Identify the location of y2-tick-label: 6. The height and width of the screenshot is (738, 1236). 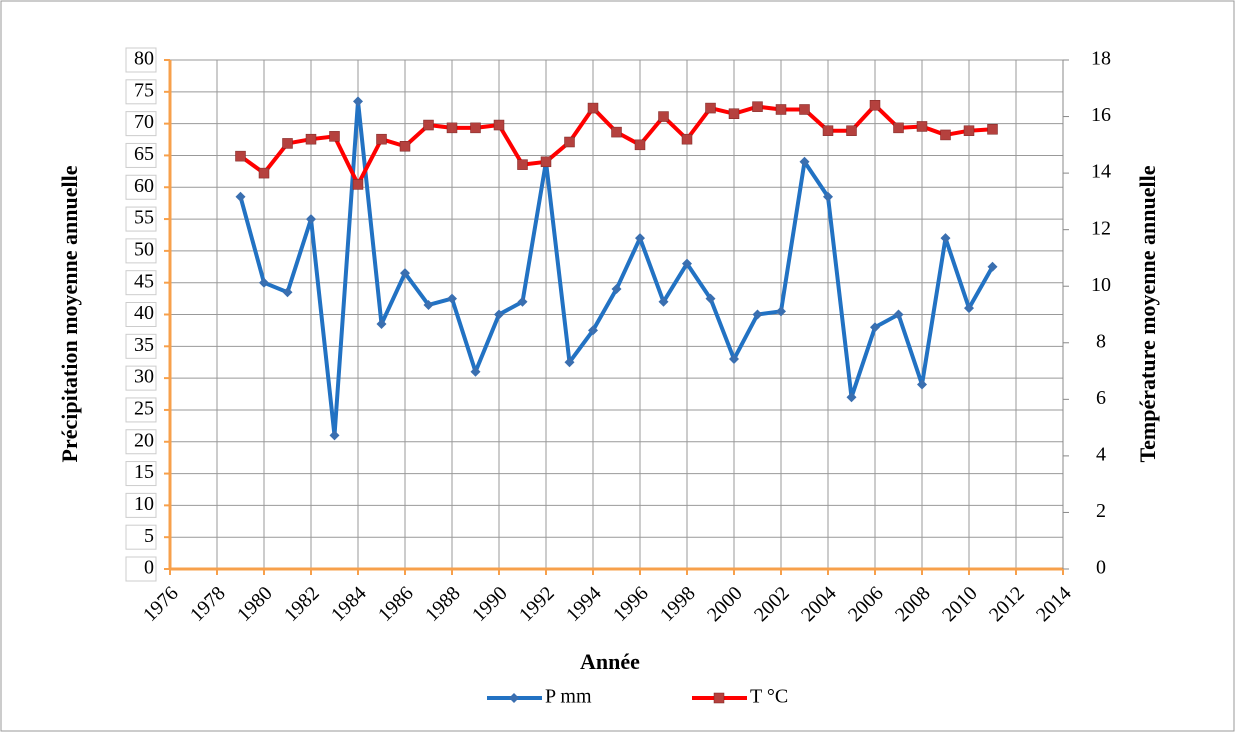
(1101, 398).